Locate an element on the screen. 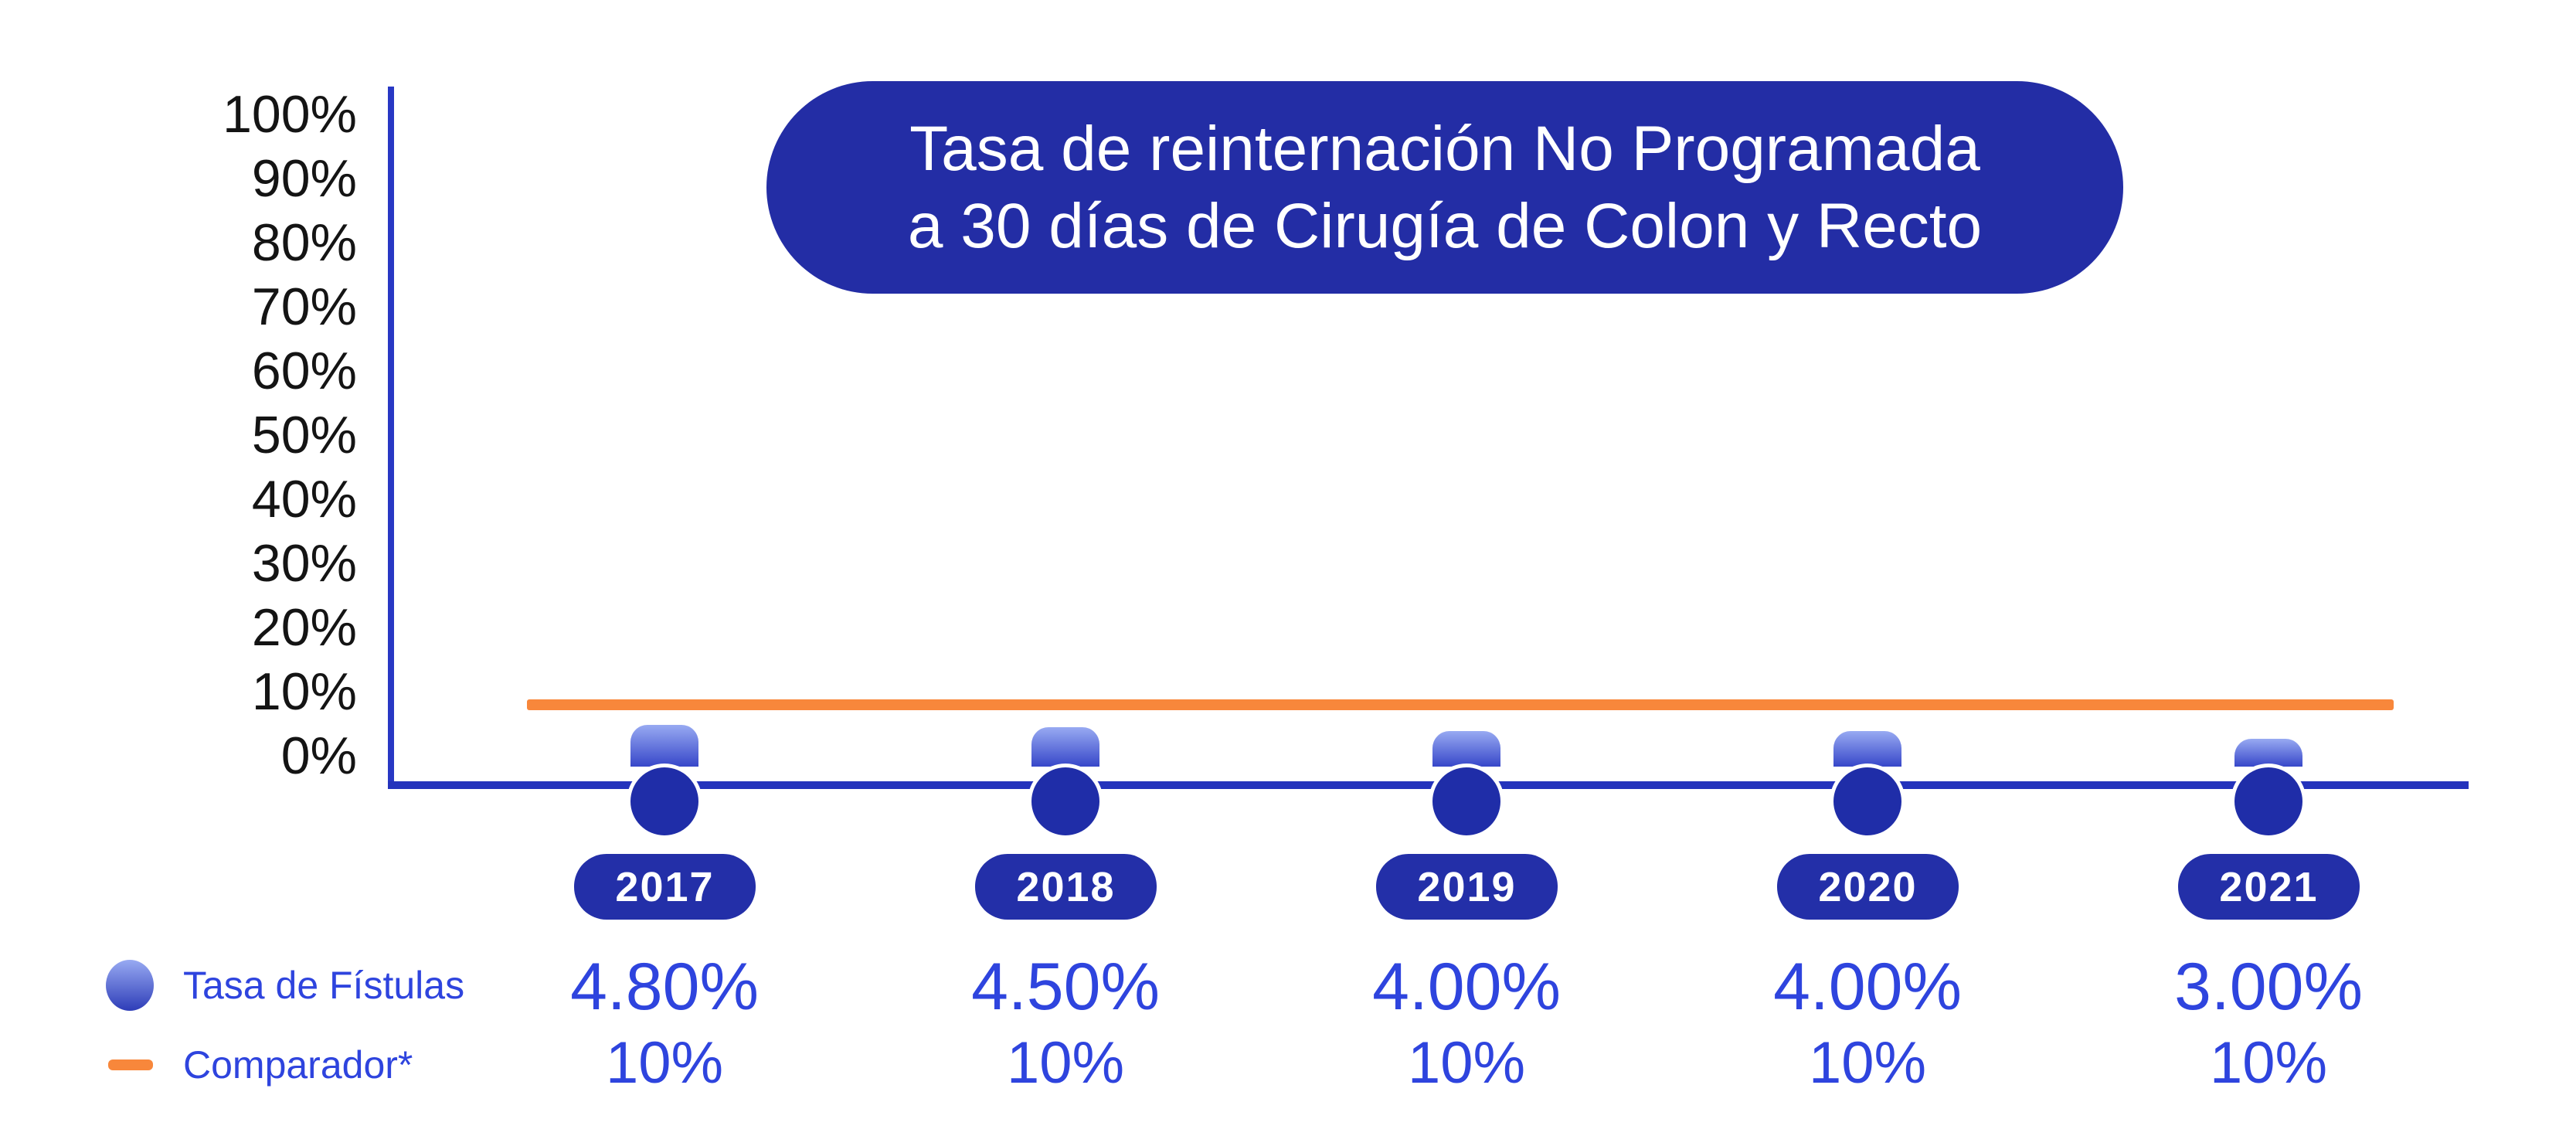 Image resolution: width=2576 pixels, height=1136 pixels. y-axis-tick-label: 40% is located at coordinates (304, 499).